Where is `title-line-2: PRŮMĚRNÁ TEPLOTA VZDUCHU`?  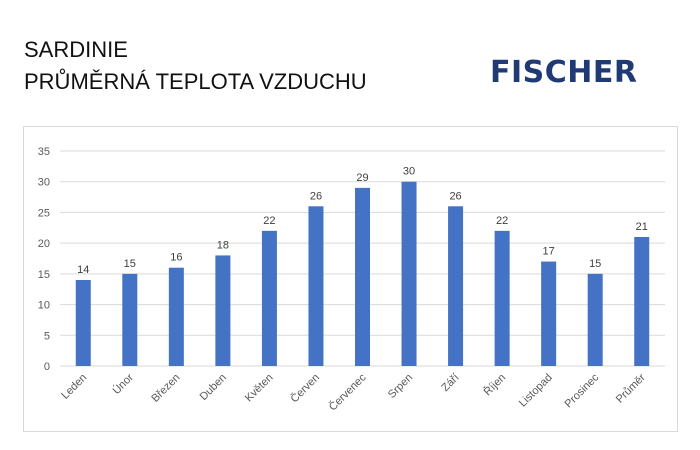
title-line-2: PRŮMĚRNÁ TEPLOTA VZDUCHU is located at coordinates (195, 81).